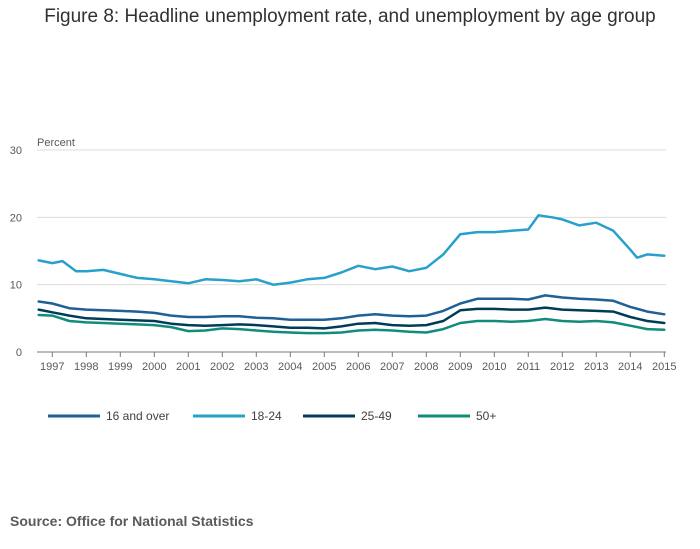 The width and height of the screenshot is (700, 549). What do you see at coordinates (457, 416) in the screenshot?
I see `legend-item: 50+` at bounding box center [457, 416].